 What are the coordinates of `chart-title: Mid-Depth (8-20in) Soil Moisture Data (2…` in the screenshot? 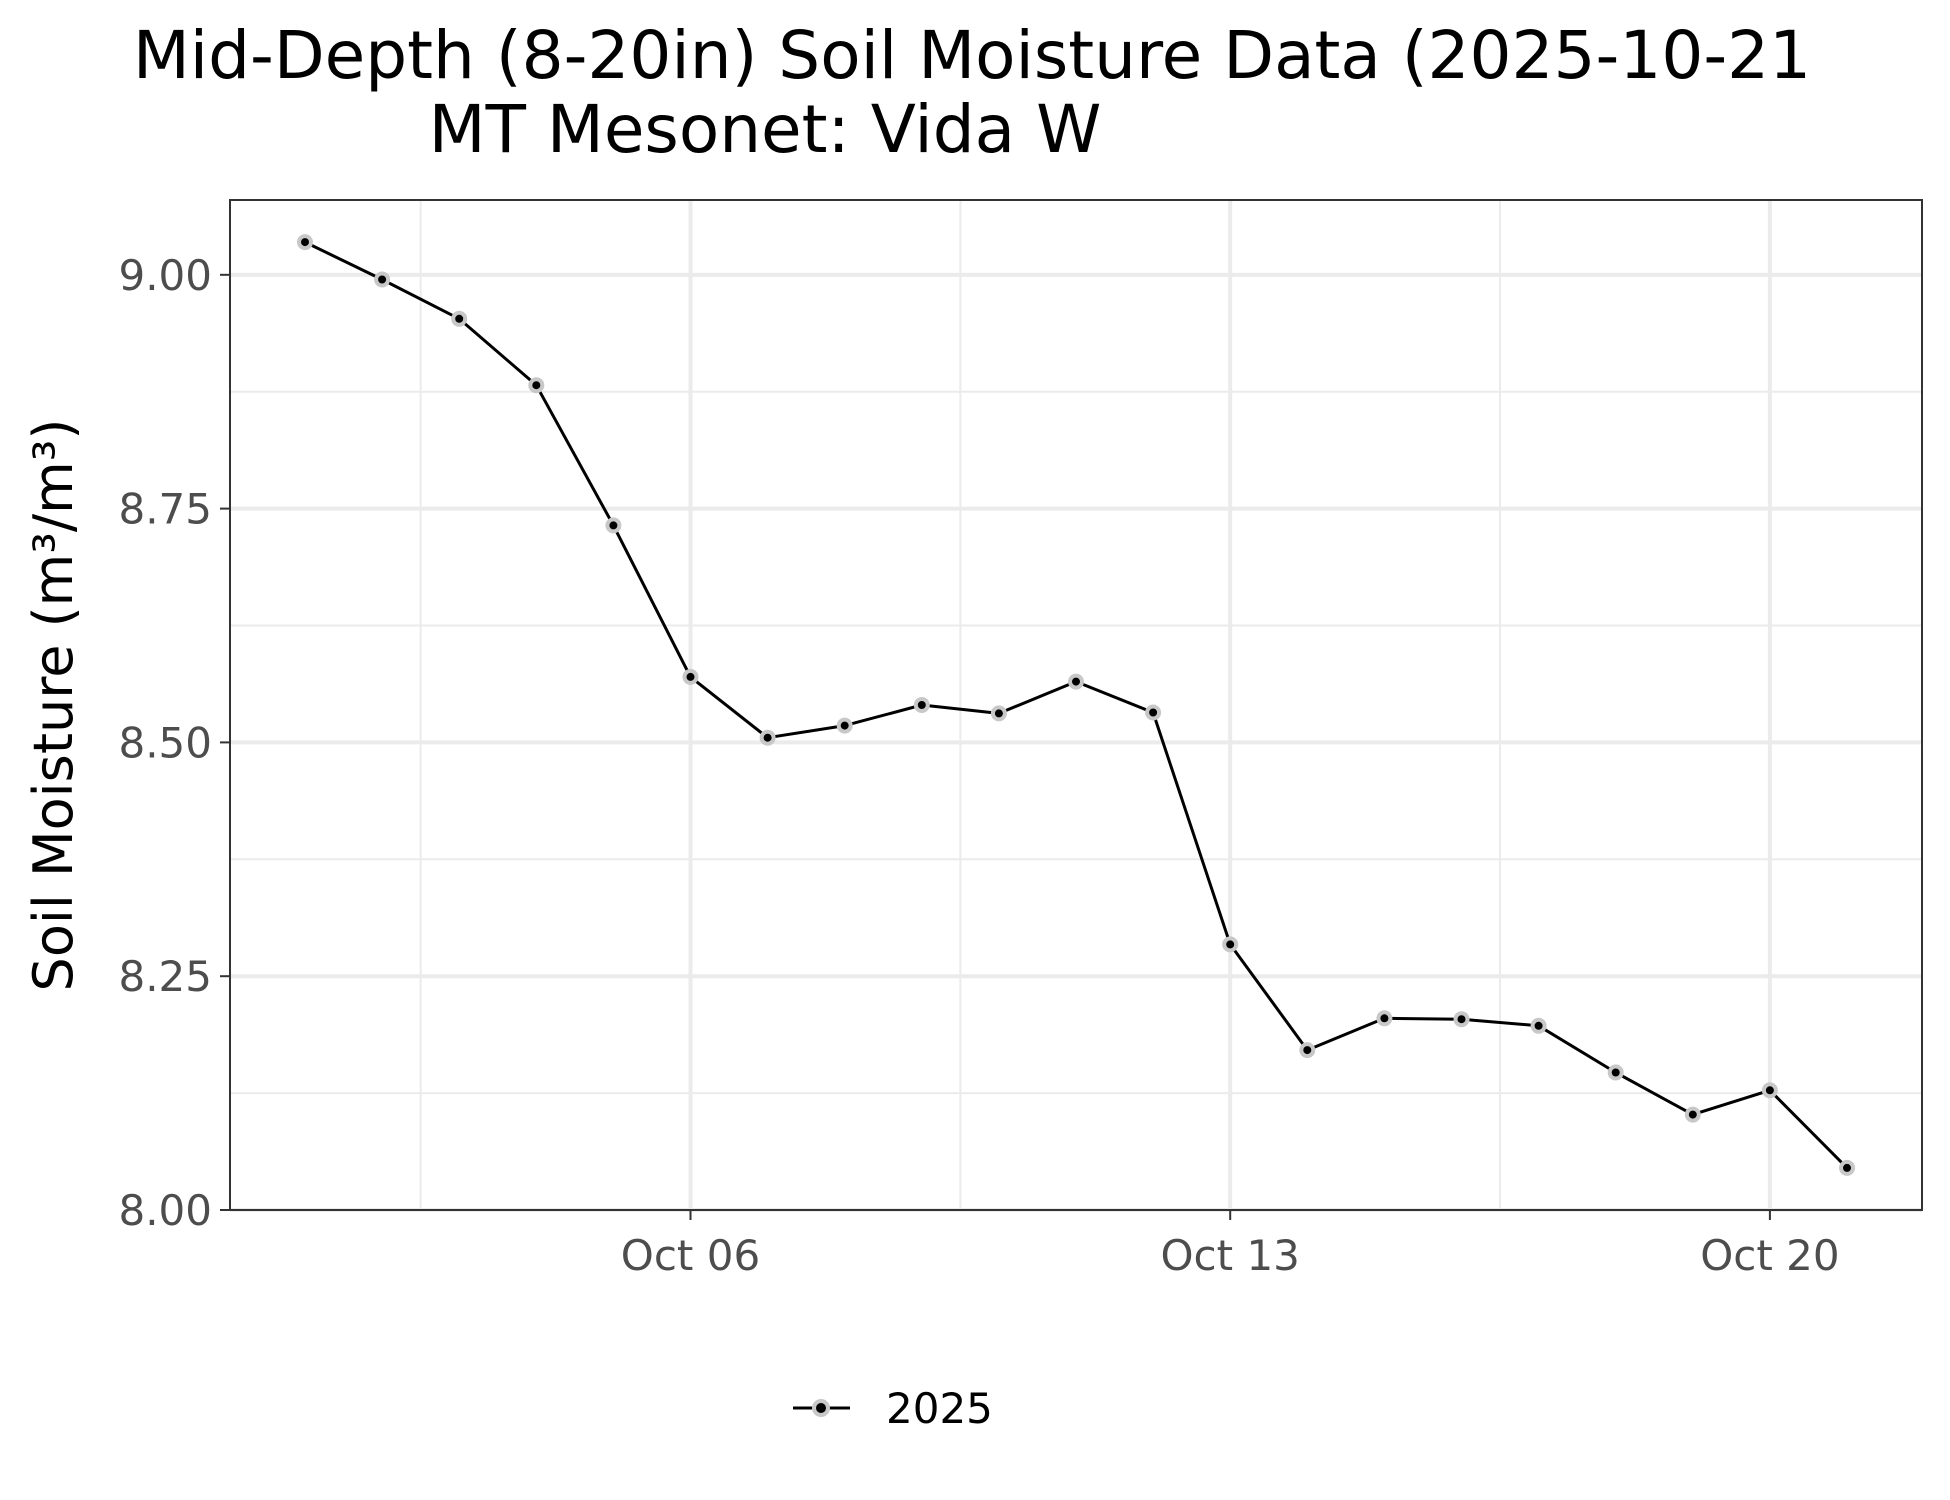 It's located at (972, 55).